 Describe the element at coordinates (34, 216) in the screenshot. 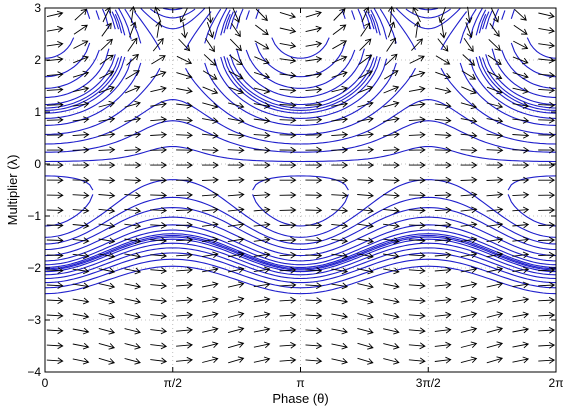

I see `y-tick-label: −1` at that location.